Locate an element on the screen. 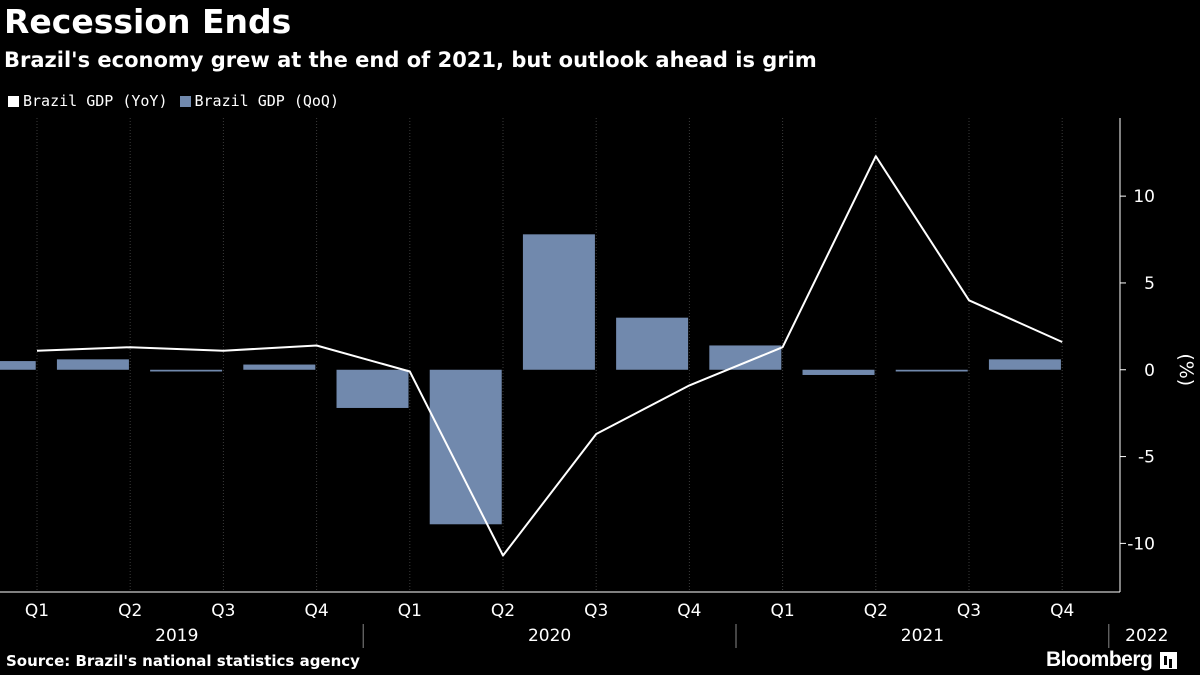 The height and width of the screenshot is (675, 1200). legend-item-yoy: Brazil GDP (YoY) is located at coordinates (88, 101).